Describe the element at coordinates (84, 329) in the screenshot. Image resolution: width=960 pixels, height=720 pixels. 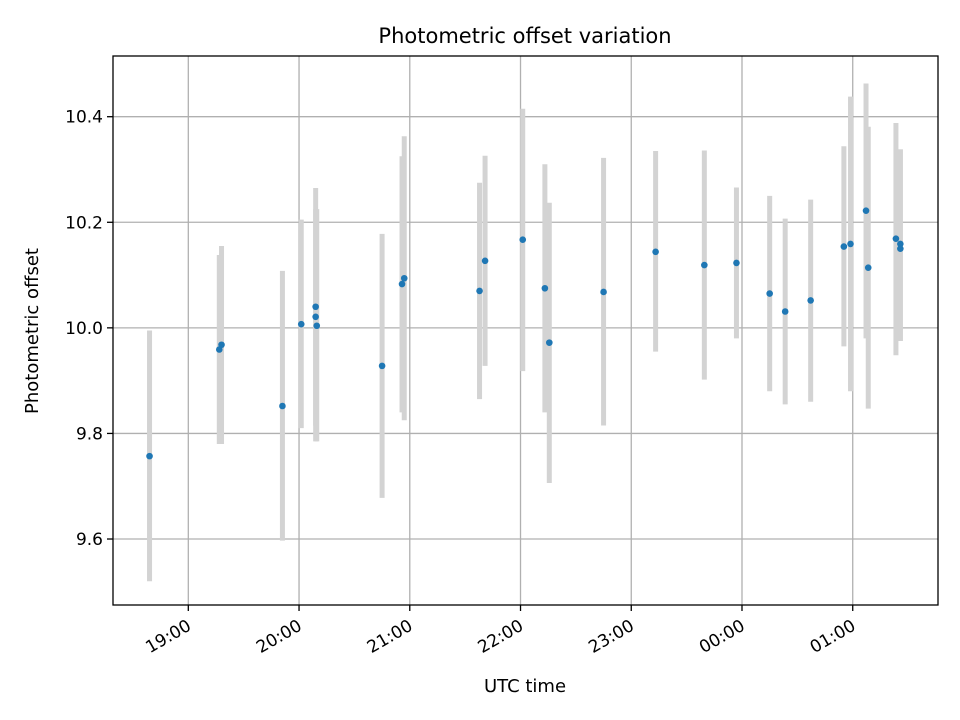
I see `y-tick-label: 10.0` at that location.